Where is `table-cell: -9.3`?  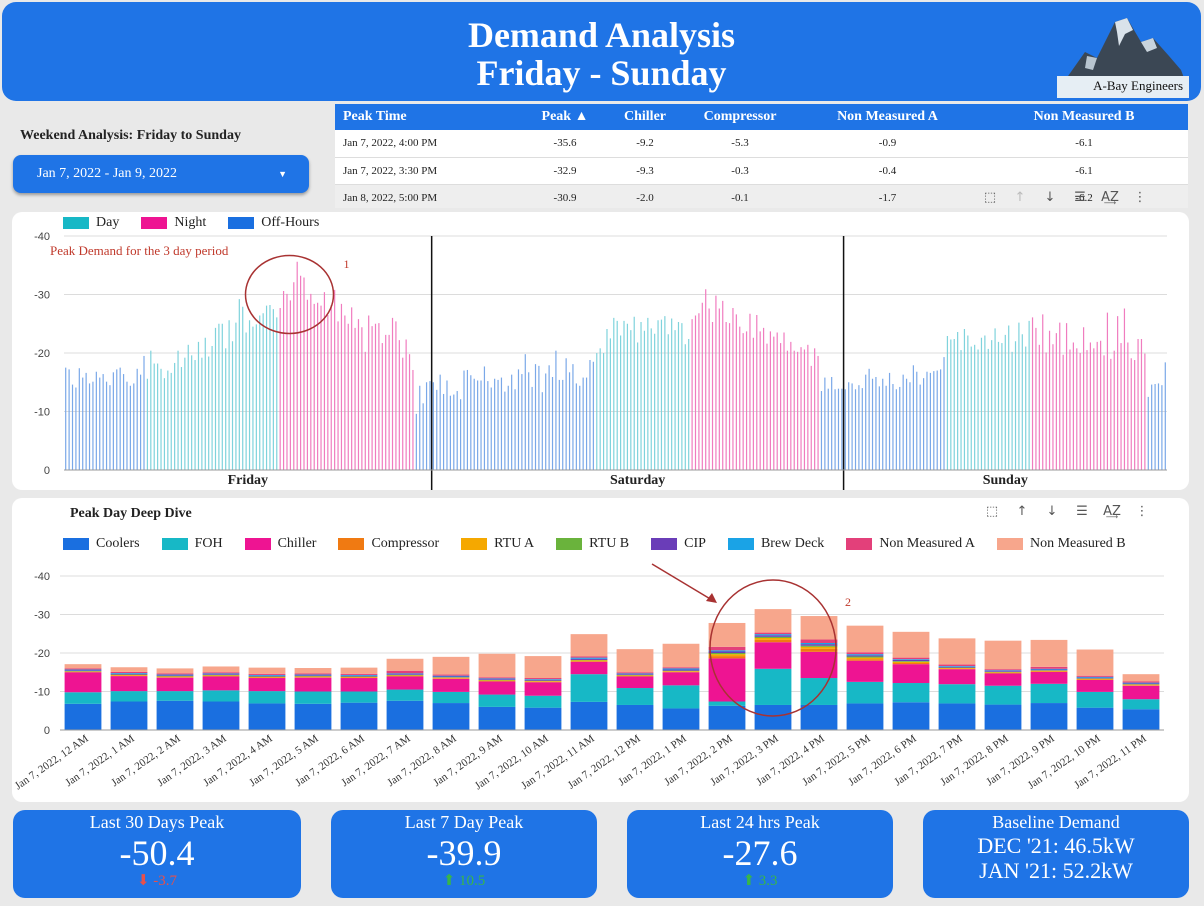
table-cell: -9.3 is located at coordinates (645, 171).